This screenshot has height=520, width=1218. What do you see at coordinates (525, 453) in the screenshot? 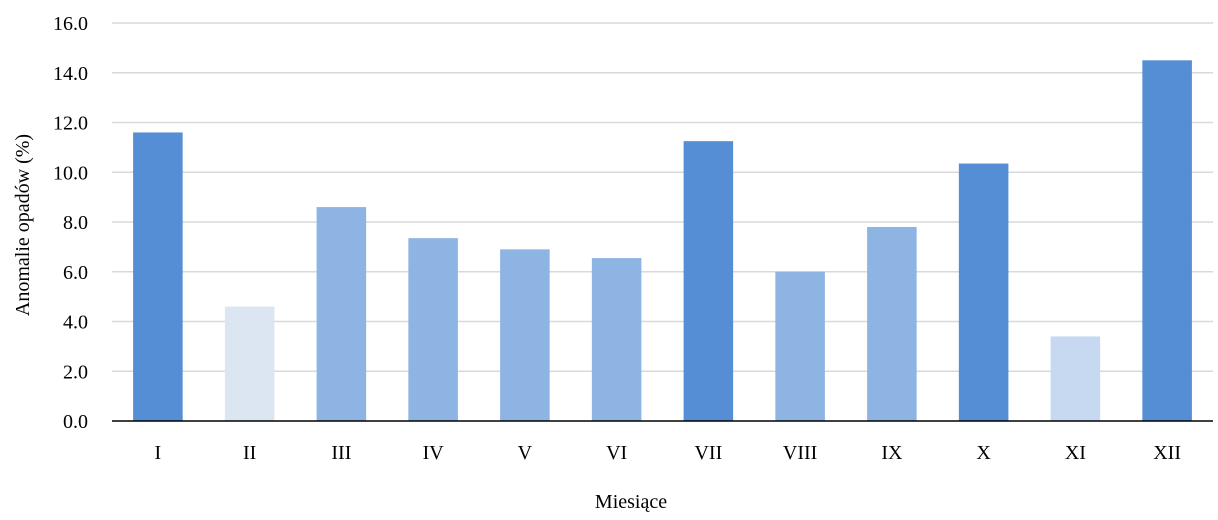
I see `x-tick-label: V` at bounding box center [525, 453].